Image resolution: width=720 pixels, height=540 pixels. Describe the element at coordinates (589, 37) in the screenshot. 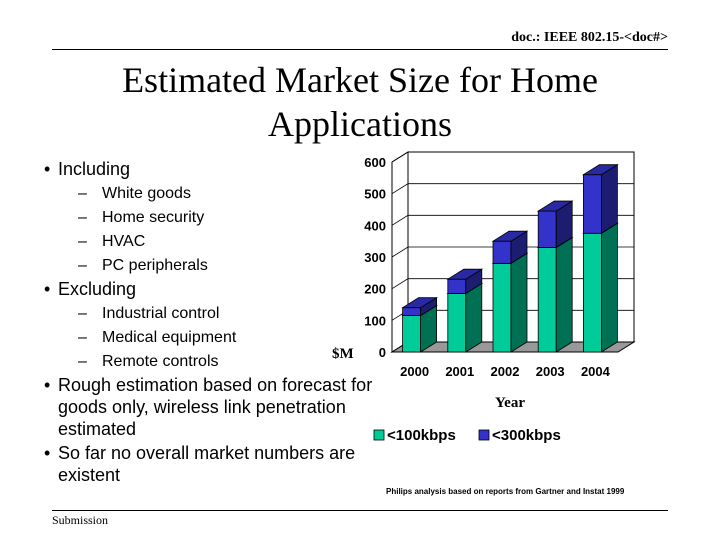

I see `doc-reference: doc.: IEEE 802.15-<doc#>` at that location.